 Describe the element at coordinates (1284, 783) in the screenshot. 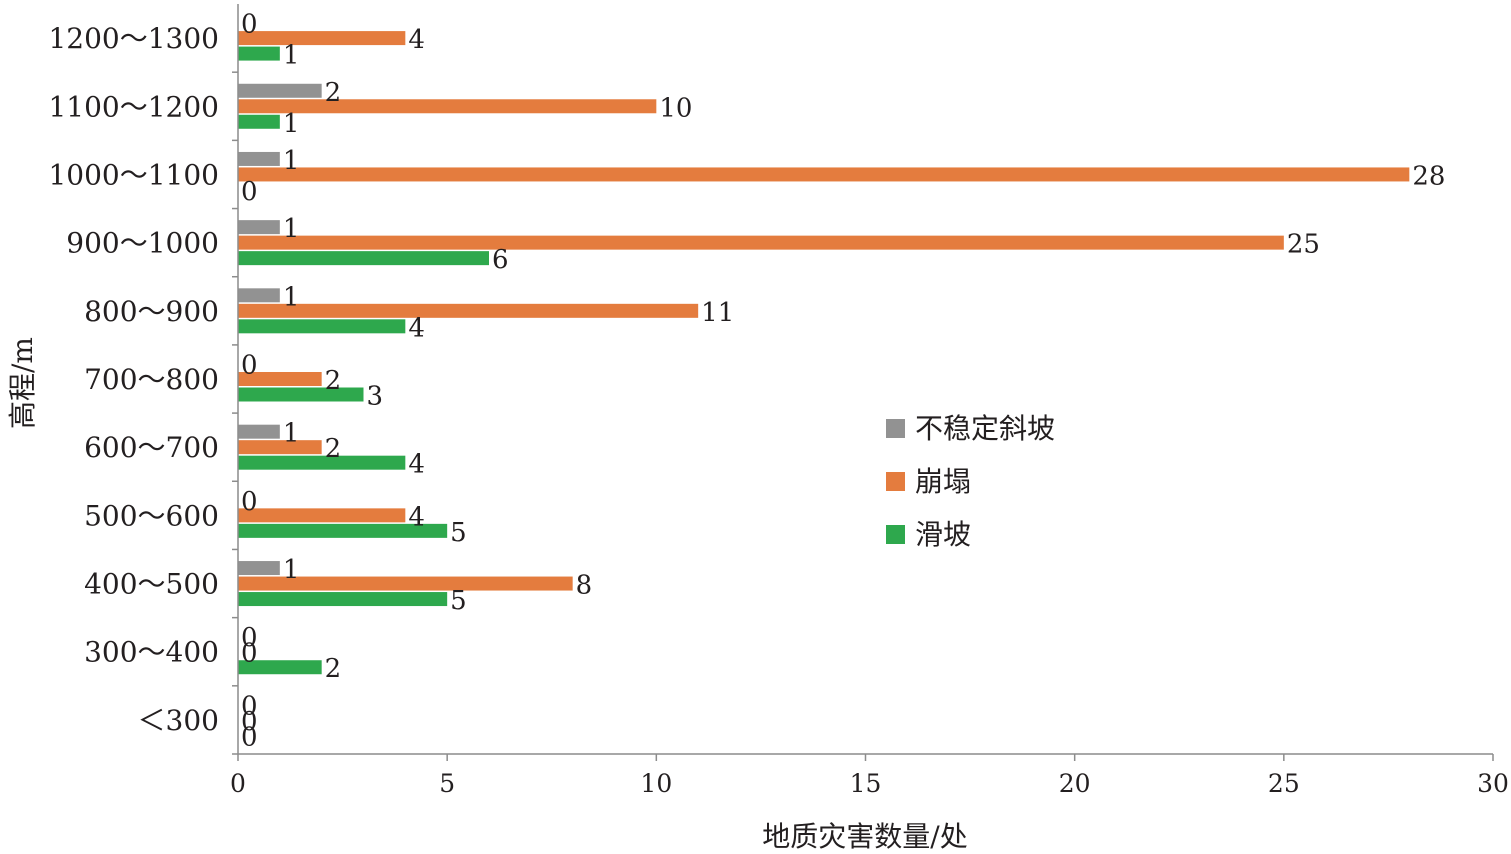

I see `x-tick-label-5: 25` at that location.